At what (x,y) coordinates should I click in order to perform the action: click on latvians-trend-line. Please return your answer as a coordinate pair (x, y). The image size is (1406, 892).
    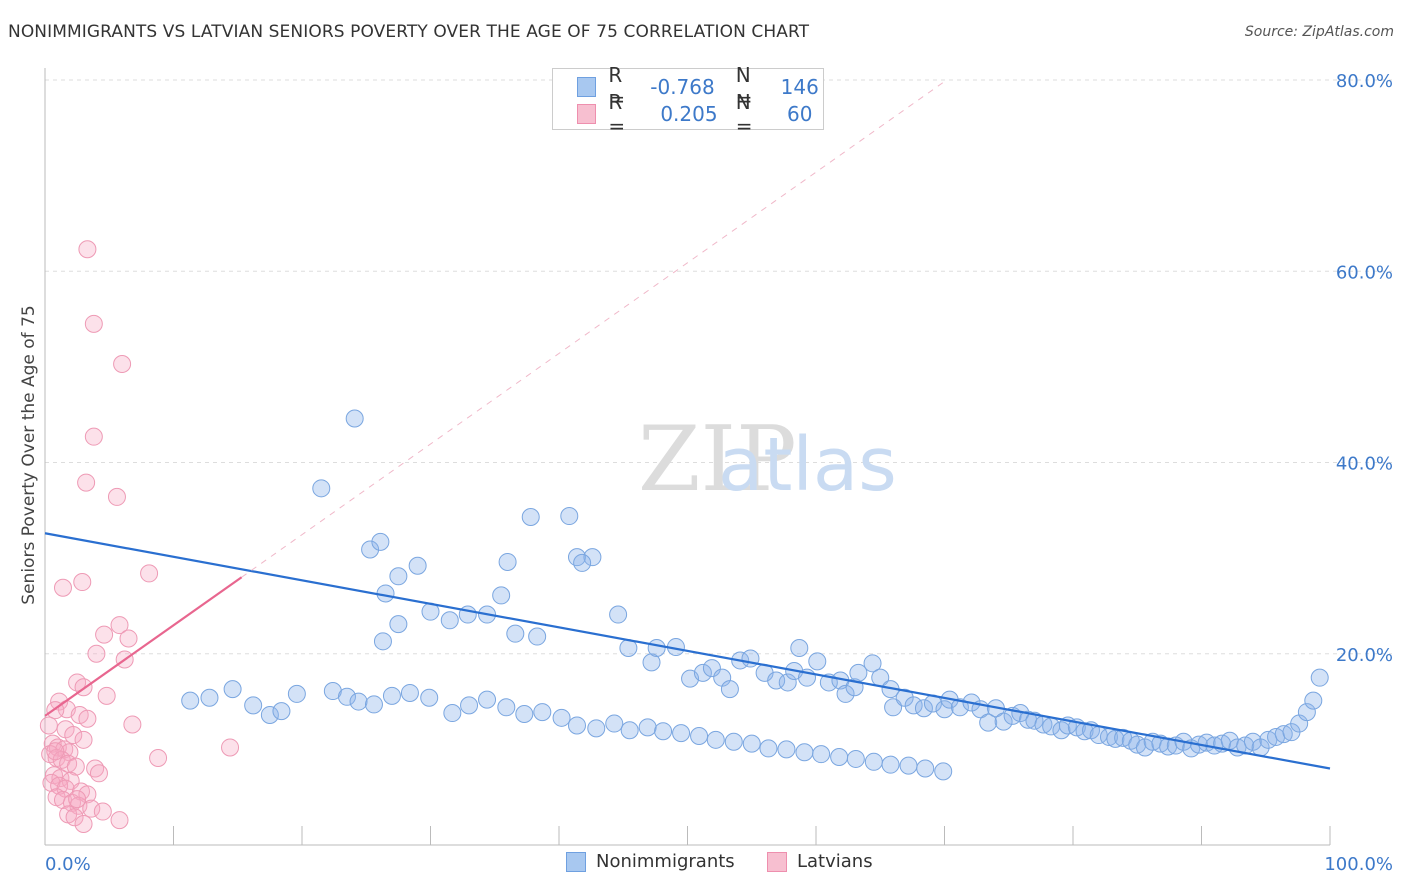
    Looking at the image, I should click on (143, 646).